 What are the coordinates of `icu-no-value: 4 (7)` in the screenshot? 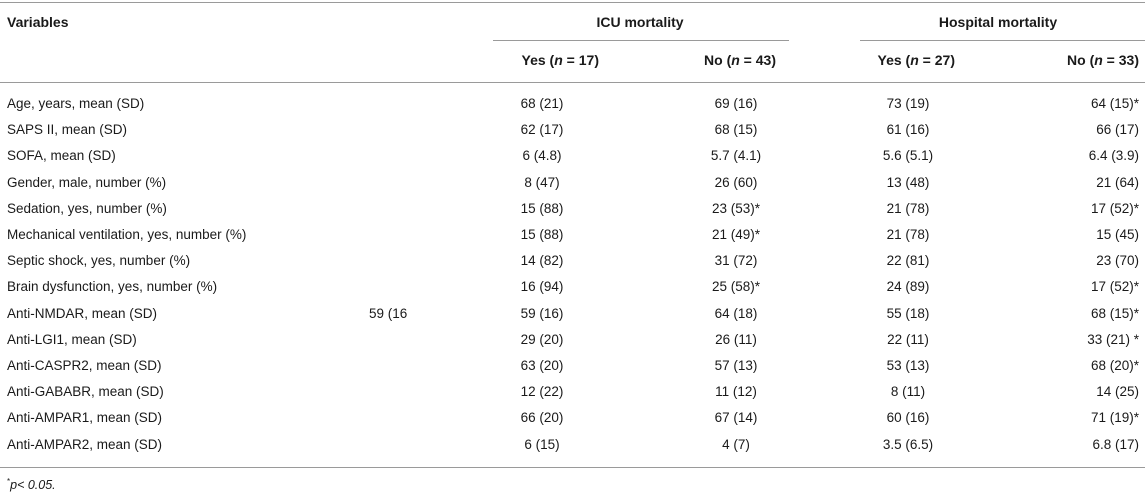 It's located at (736, 444).